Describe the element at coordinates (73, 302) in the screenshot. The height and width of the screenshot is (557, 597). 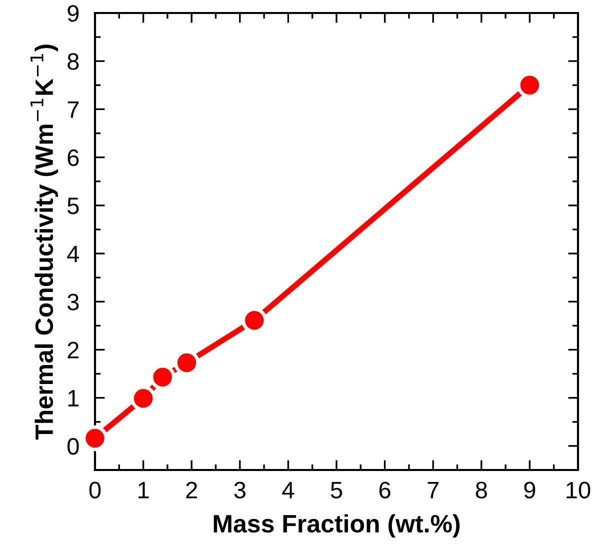
I see `y-tick-label: 3` at that location.